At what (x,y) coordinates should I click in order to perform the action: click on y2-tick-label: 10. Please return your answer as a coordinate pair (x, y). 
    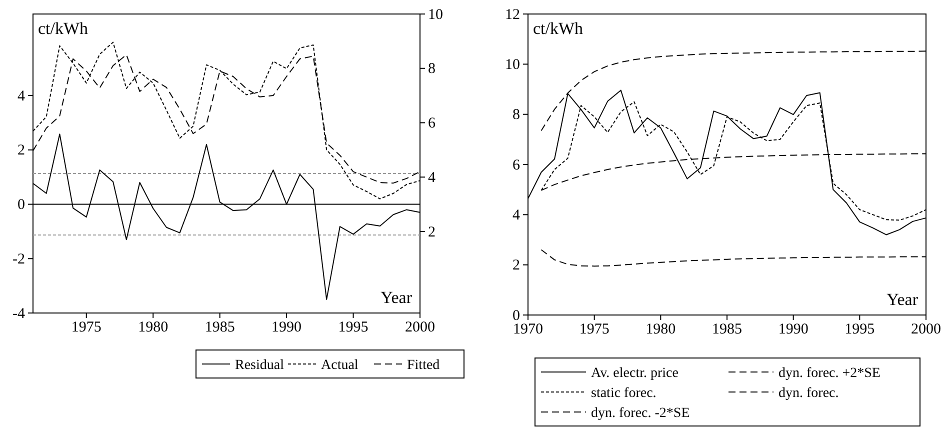
    Looking at the image, I should click on (435, 14).